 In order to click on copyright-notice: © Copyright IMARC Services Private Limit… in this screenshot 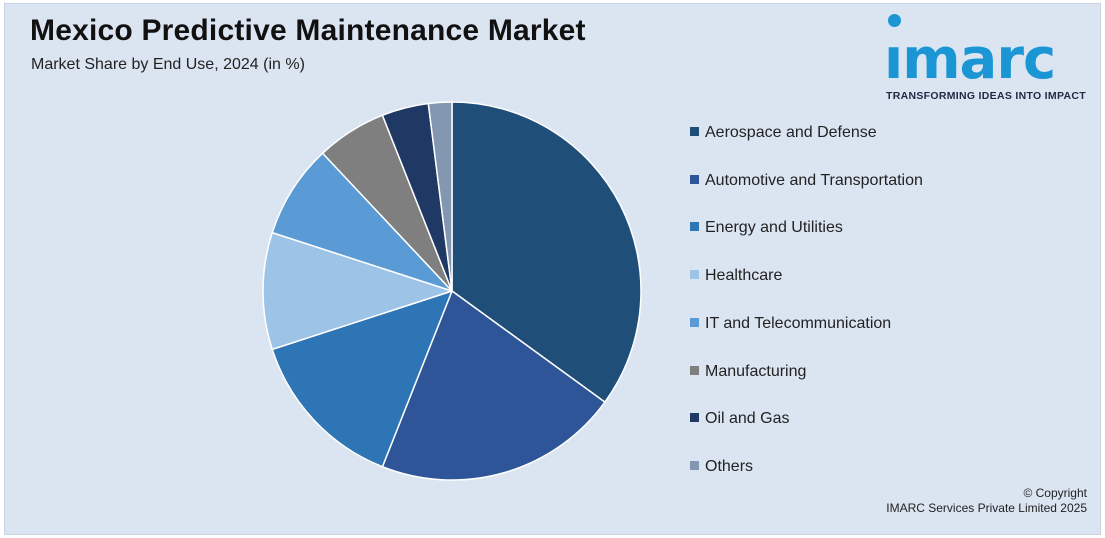, I will do `click(986, 501)`.